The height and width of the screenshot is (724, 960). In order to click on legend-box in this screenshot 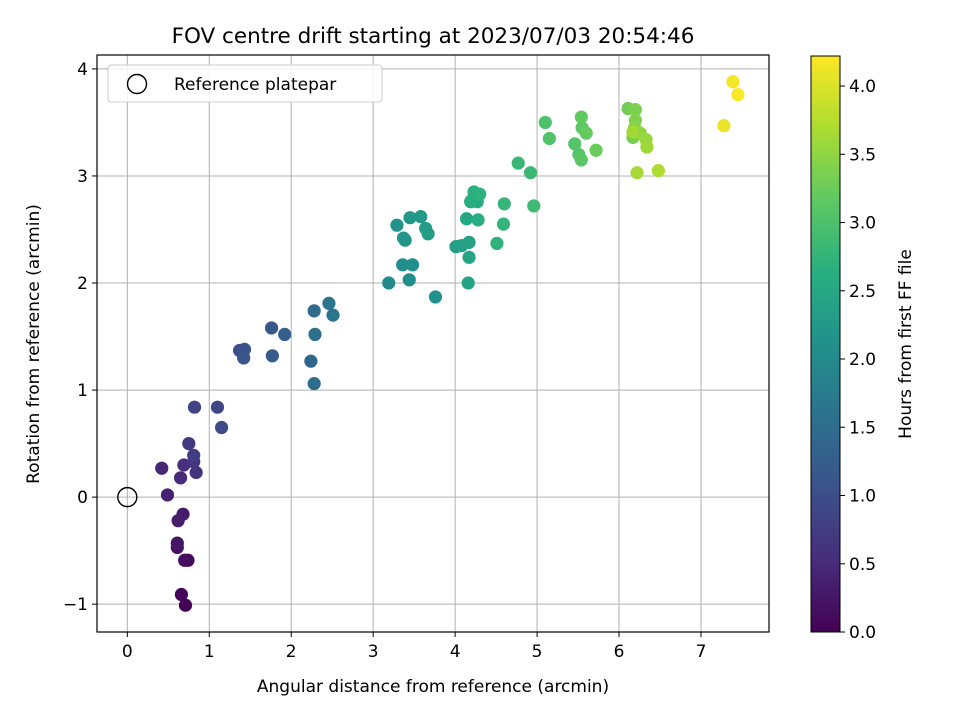, I will do `click(245, 83)`.